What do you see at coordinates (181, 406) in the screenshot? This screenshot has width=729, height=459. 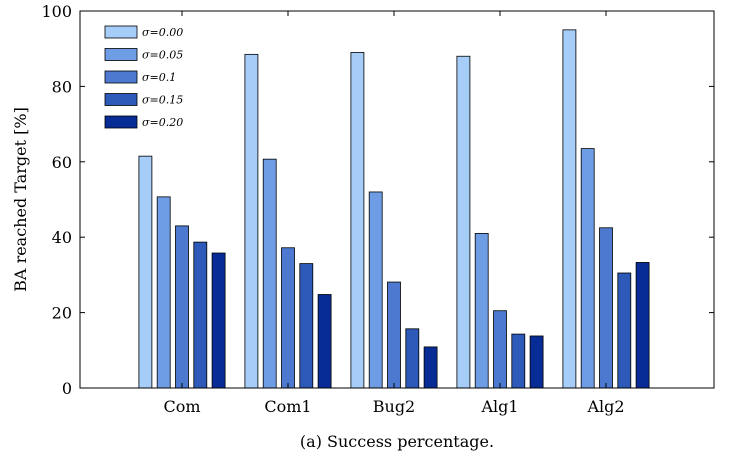 I see `x-tick-label: Com` at bounding box center [181, 406].